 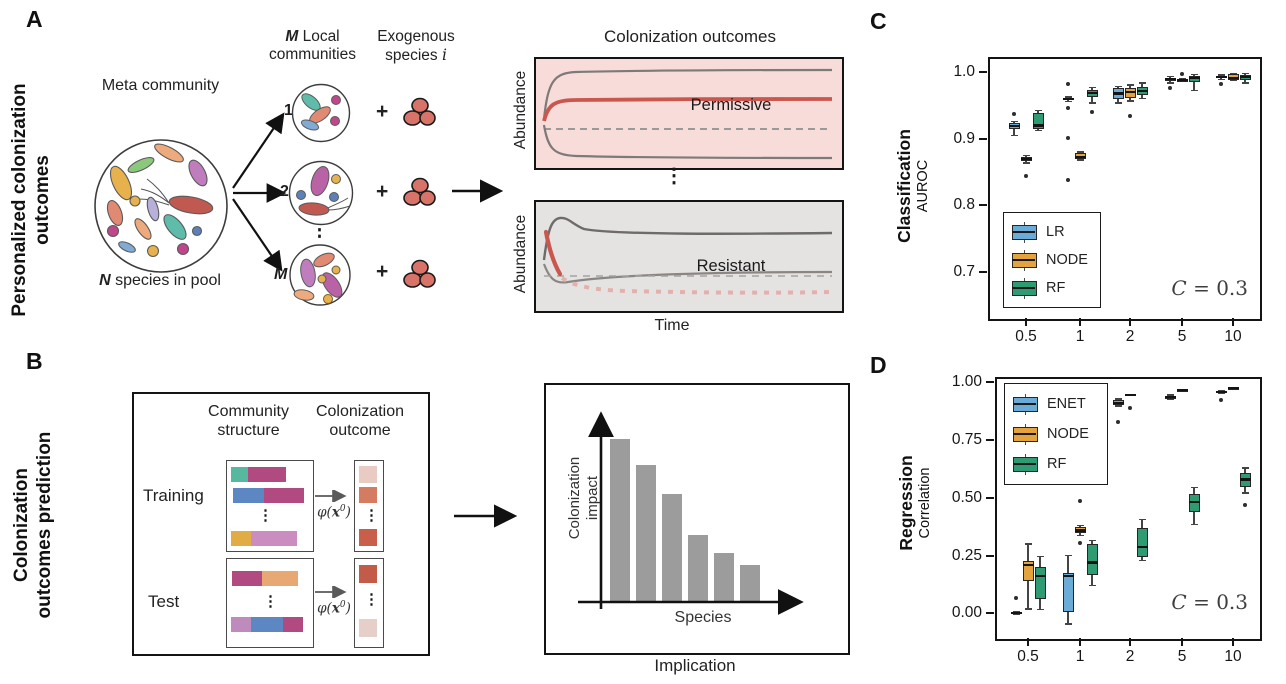 I want to click on exo-line2: species, so click(x=413, y=55).